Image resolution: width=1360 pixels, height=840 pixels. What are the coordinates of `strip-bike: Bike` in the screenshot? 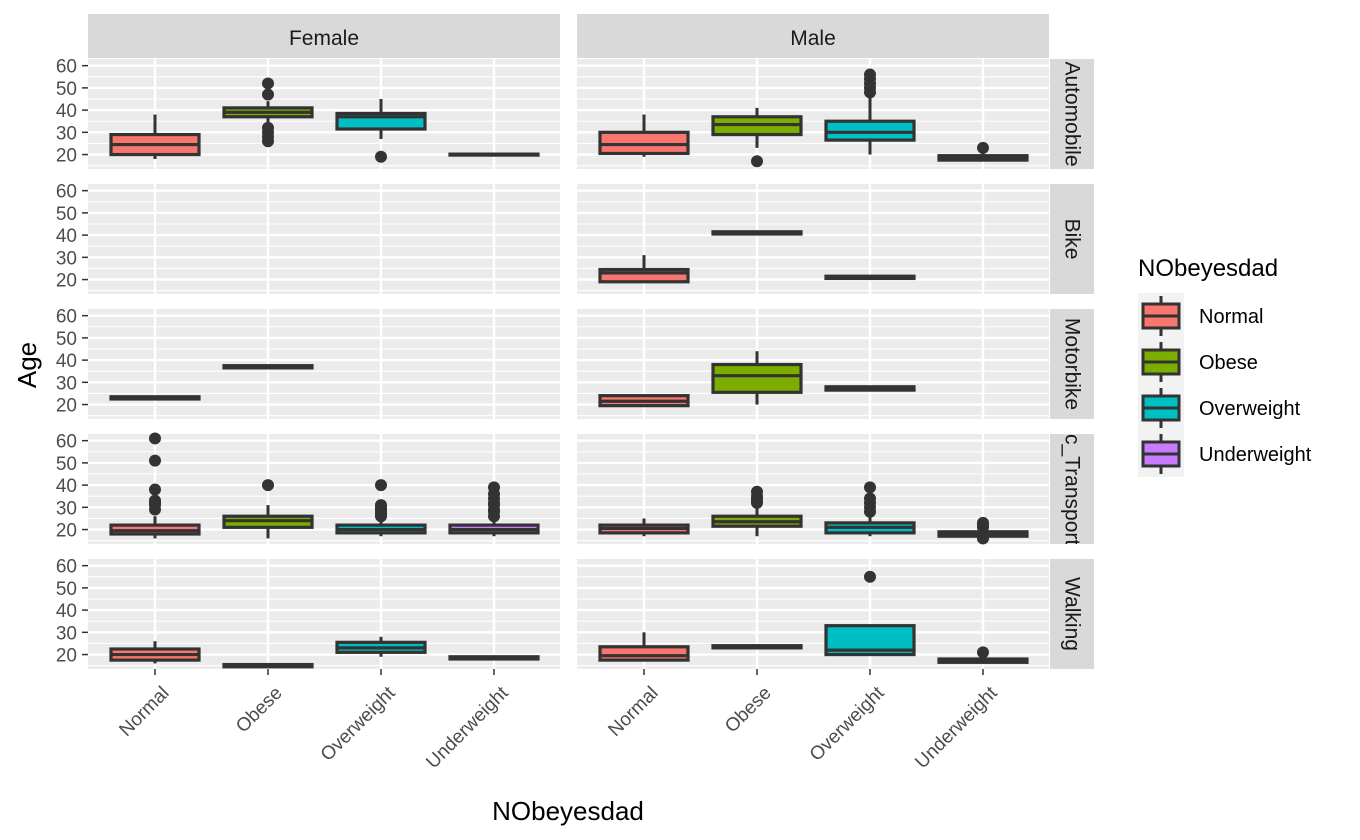 It's located at (1072, 239).